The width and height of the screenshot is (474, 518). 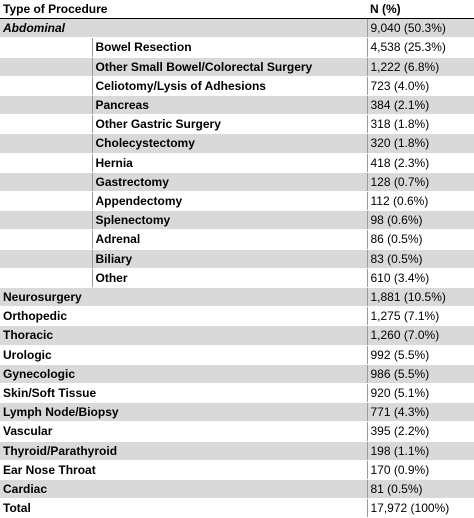 I want to click on table-row: Pancreas 384 (2.1%), so click(x=237, y=105).